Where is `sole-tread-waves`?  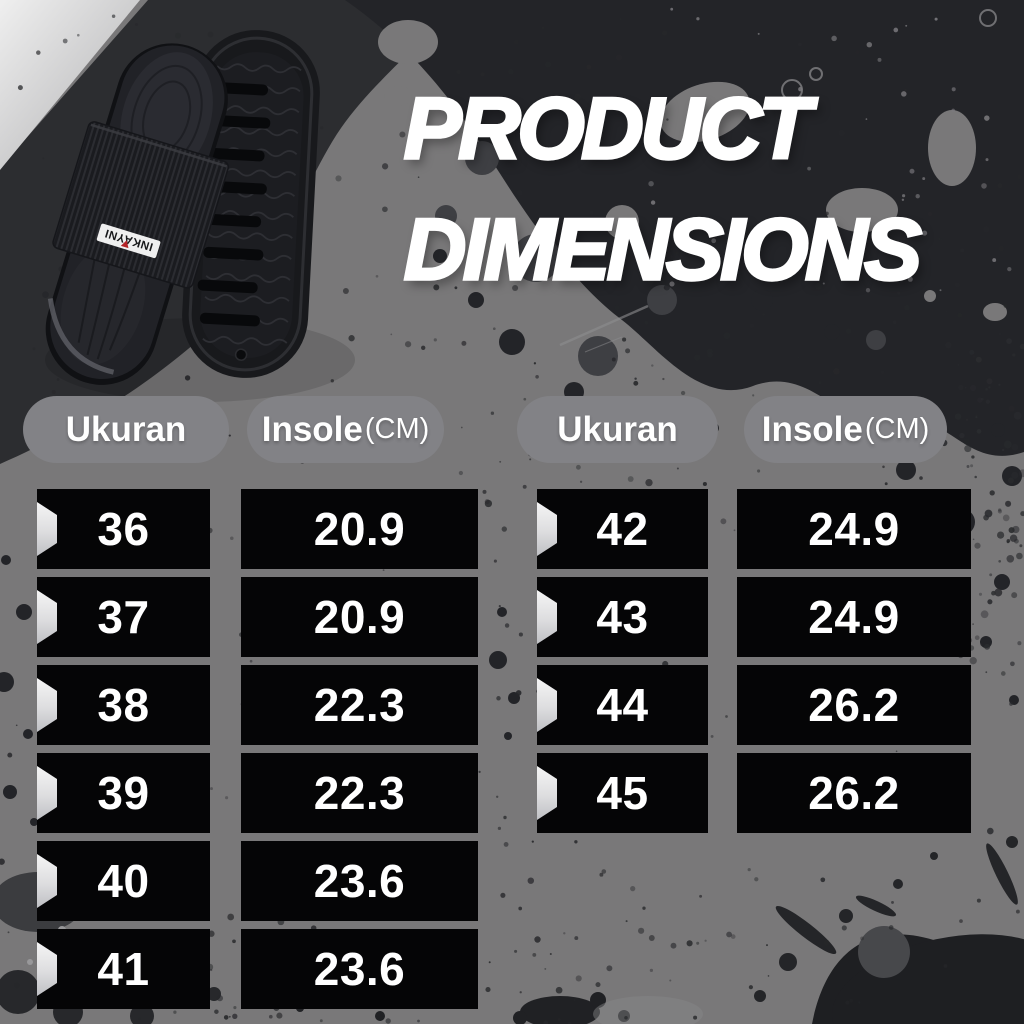 sole-tread-waves is located at coordinates (252, 204).